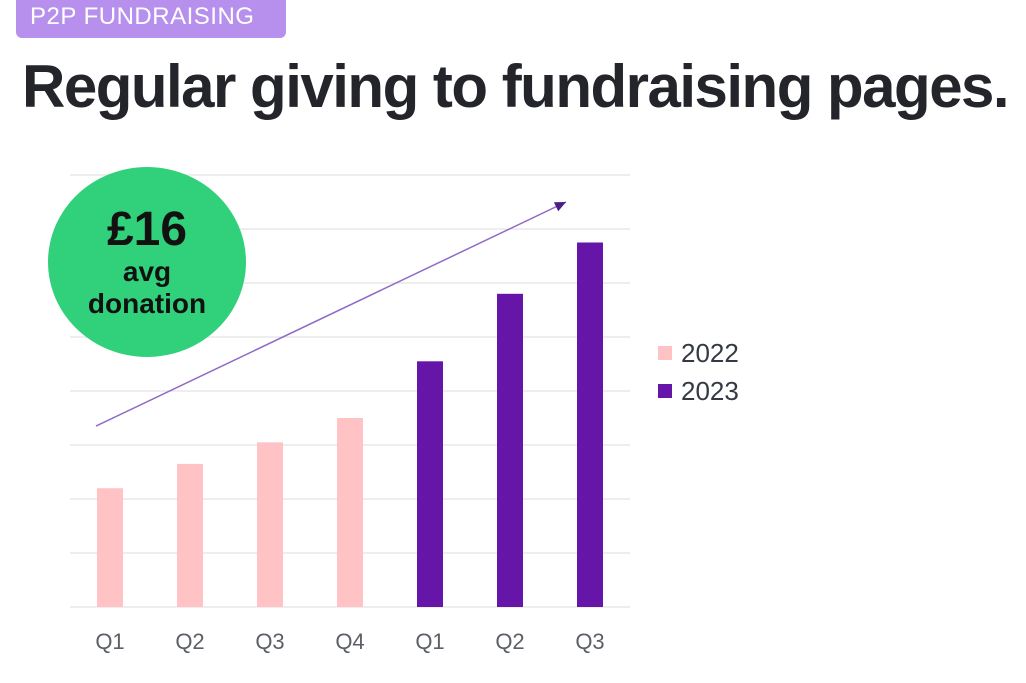 Image resolution: width=1026 pixels, height=683 pixels. Describe the element at coordinates (665, 391) in the screenshot. I see `legend-swatch-2023` at that location.